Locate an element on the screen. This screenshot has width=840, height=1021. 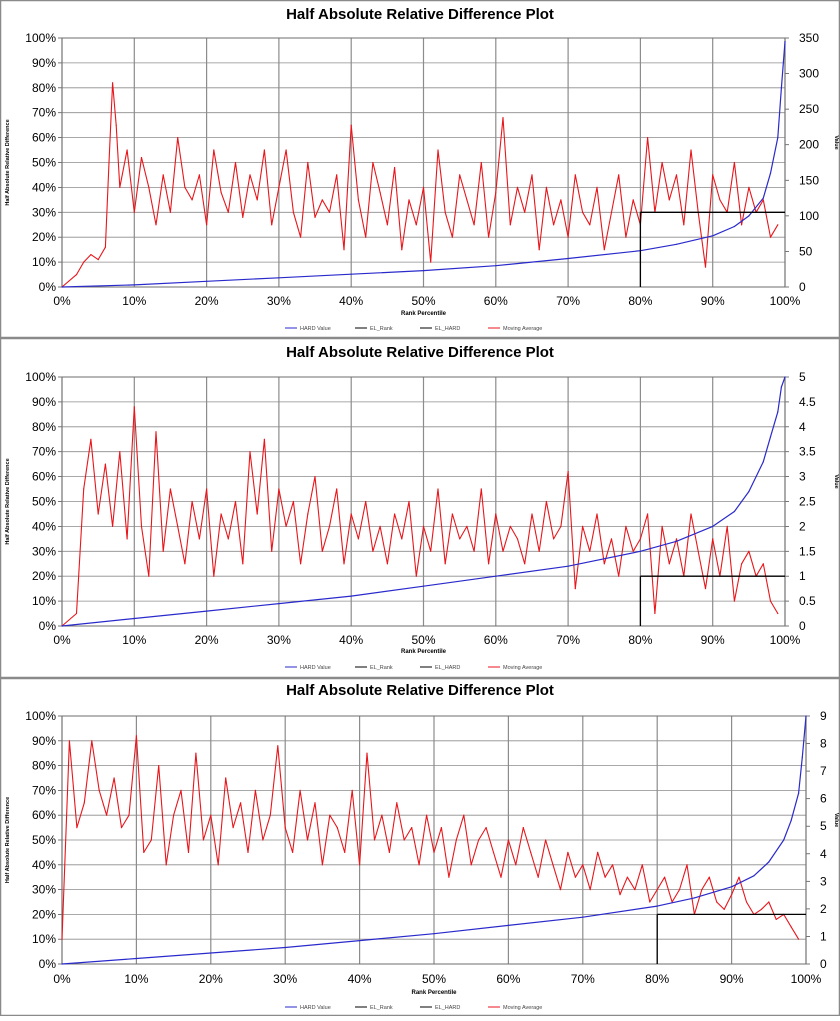
x-tick-label: 60% is located at coordinates (508, 979).